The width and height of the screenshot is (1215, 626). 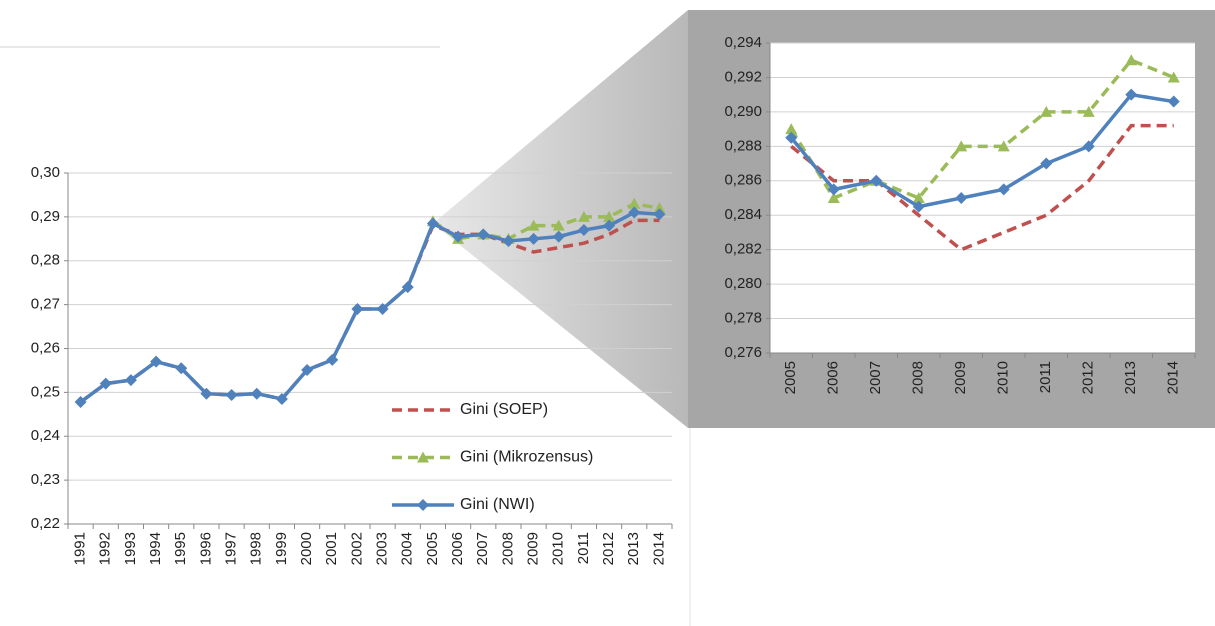 What do you see at coordinates (45, 172) in the screenshot?
I see `y-tick-label: 0,30` at bounding box center [45, 172].